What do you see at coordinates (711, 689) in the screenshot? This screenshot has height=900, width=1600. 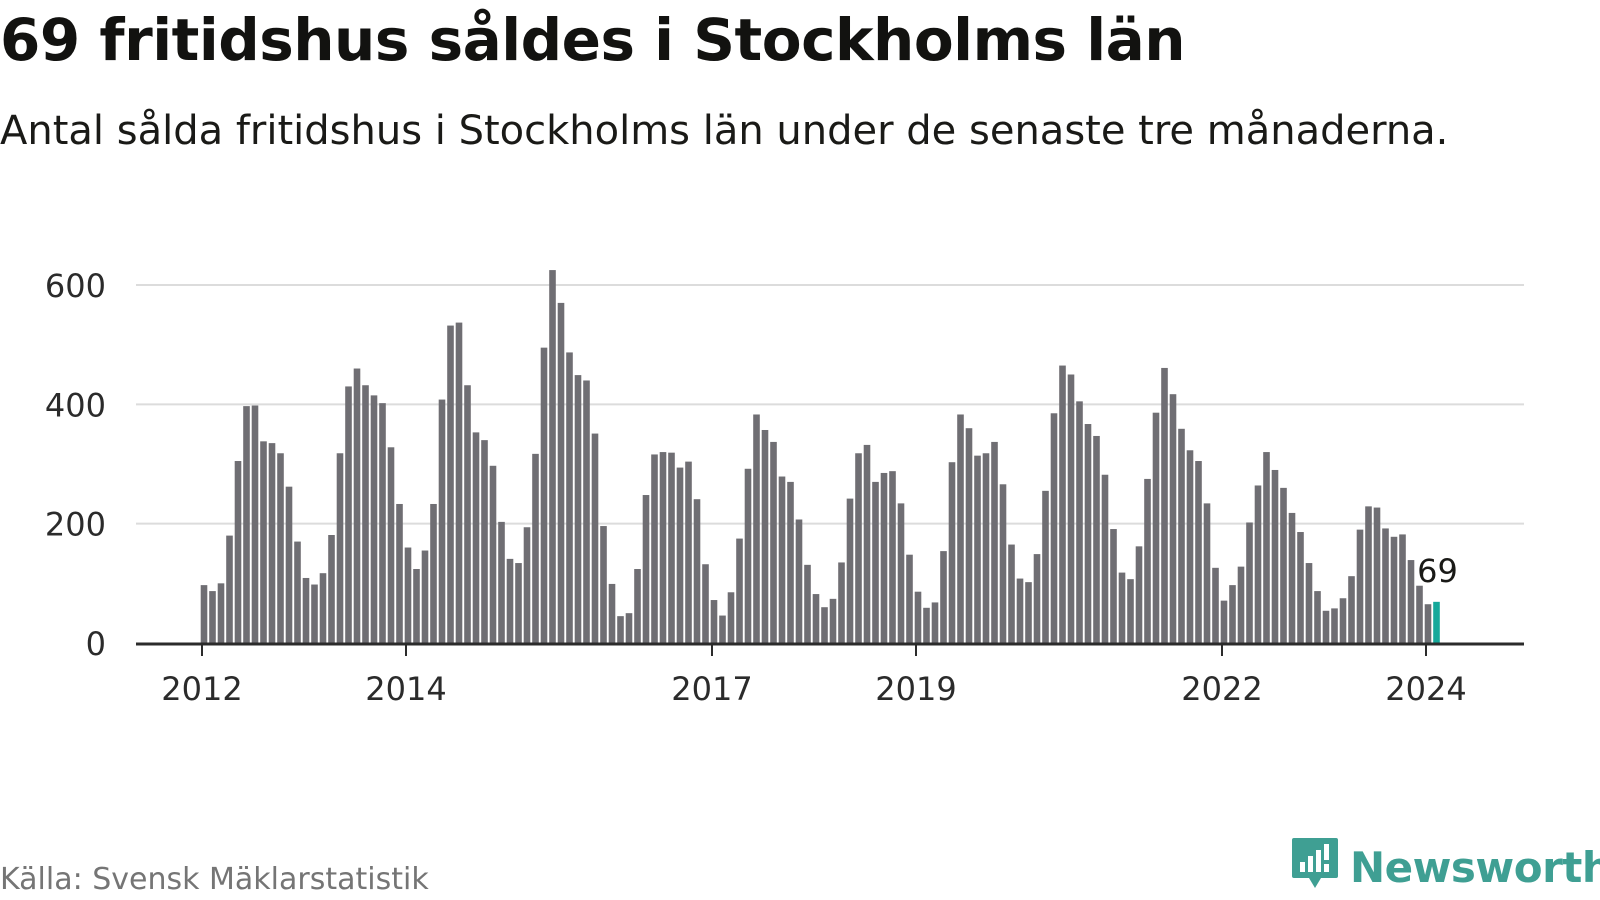 I see `x-tick-label: 2017` at bounding box center [711, 689].